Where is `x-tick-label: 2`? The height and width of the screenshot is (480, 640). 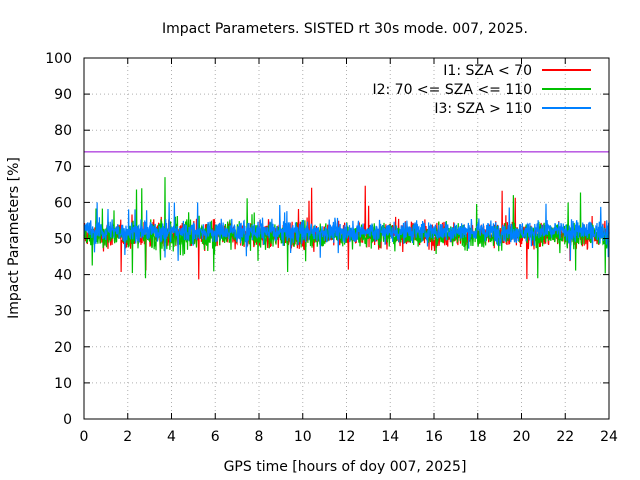 x-tick-label: 2 is located at coordinates (127, 437).